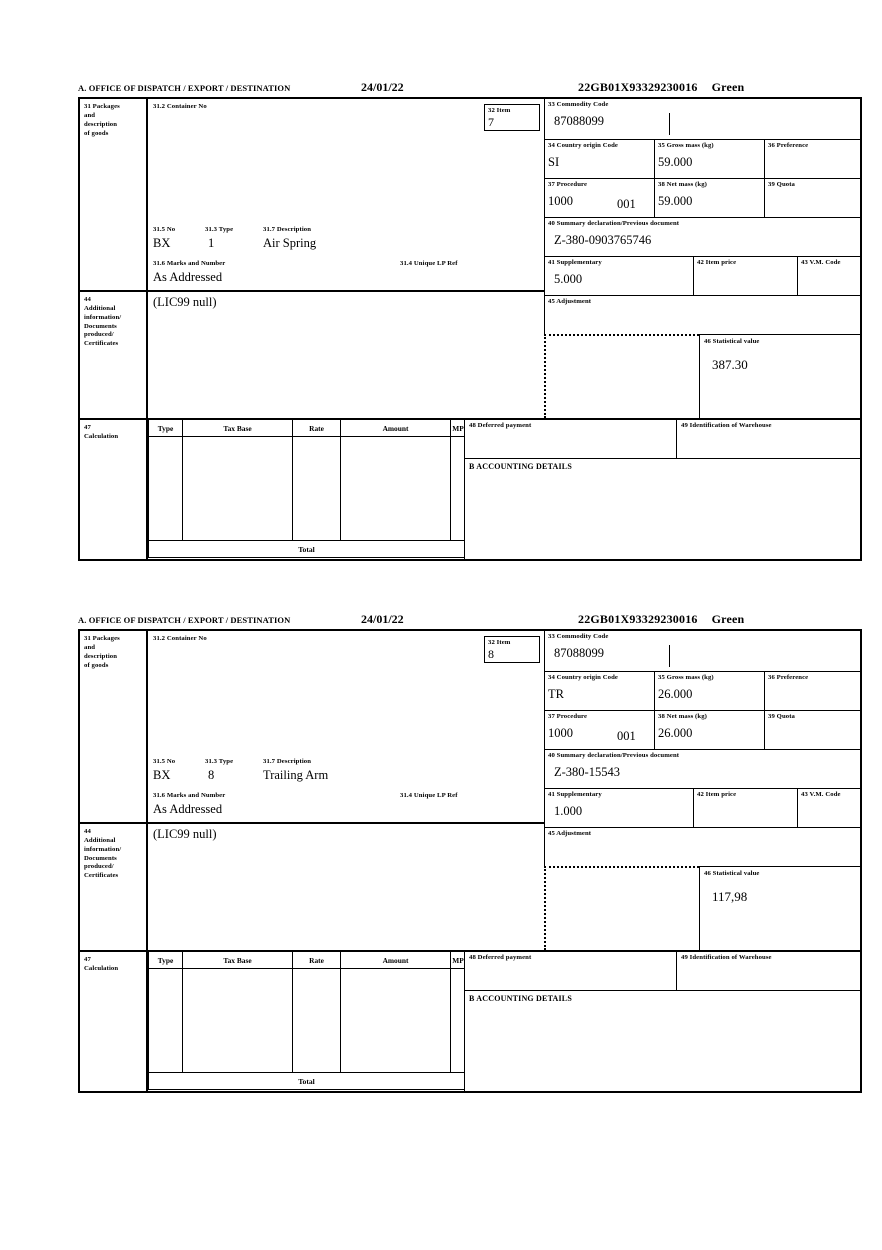 The image size is (882, 1250). I want to click on box-46-label: 46 Statistical value, so click(732, 341).